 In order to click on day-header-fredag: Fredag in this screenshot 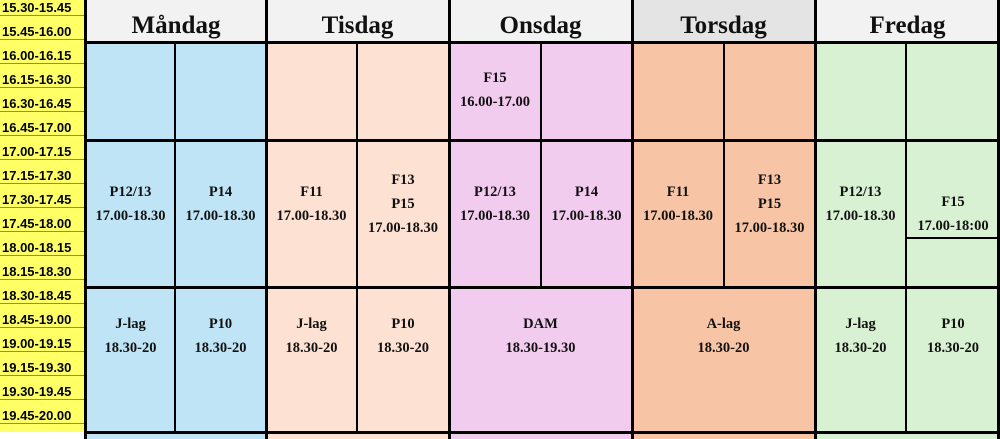, I will do `click(907, 25)`.